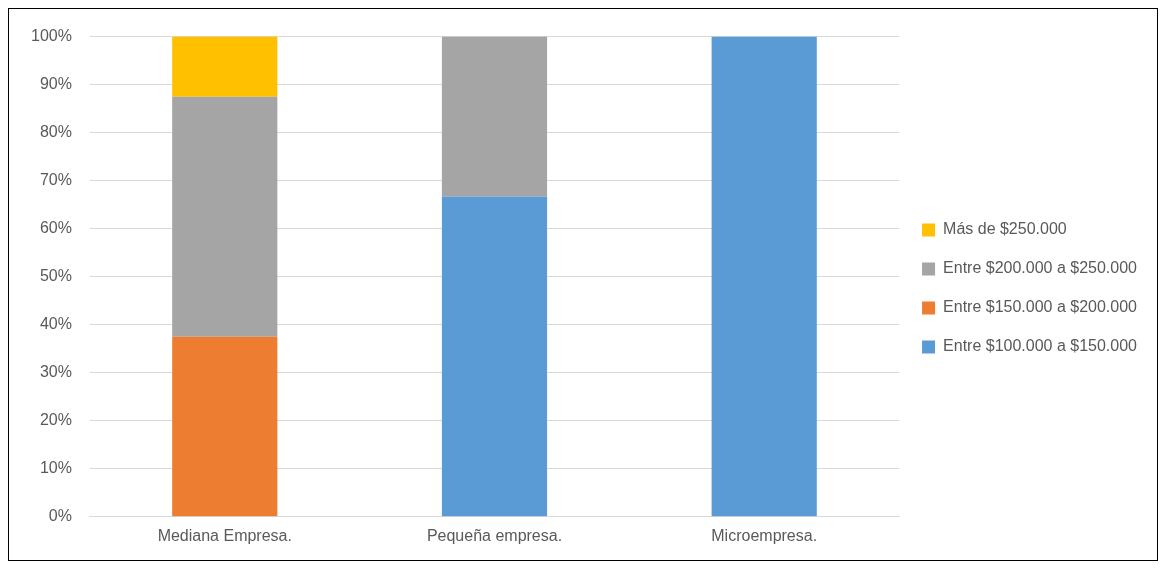  Describe the element at coordinates (60, 516) in the screenshot. I see `y-tick-label: 0%` at that location.